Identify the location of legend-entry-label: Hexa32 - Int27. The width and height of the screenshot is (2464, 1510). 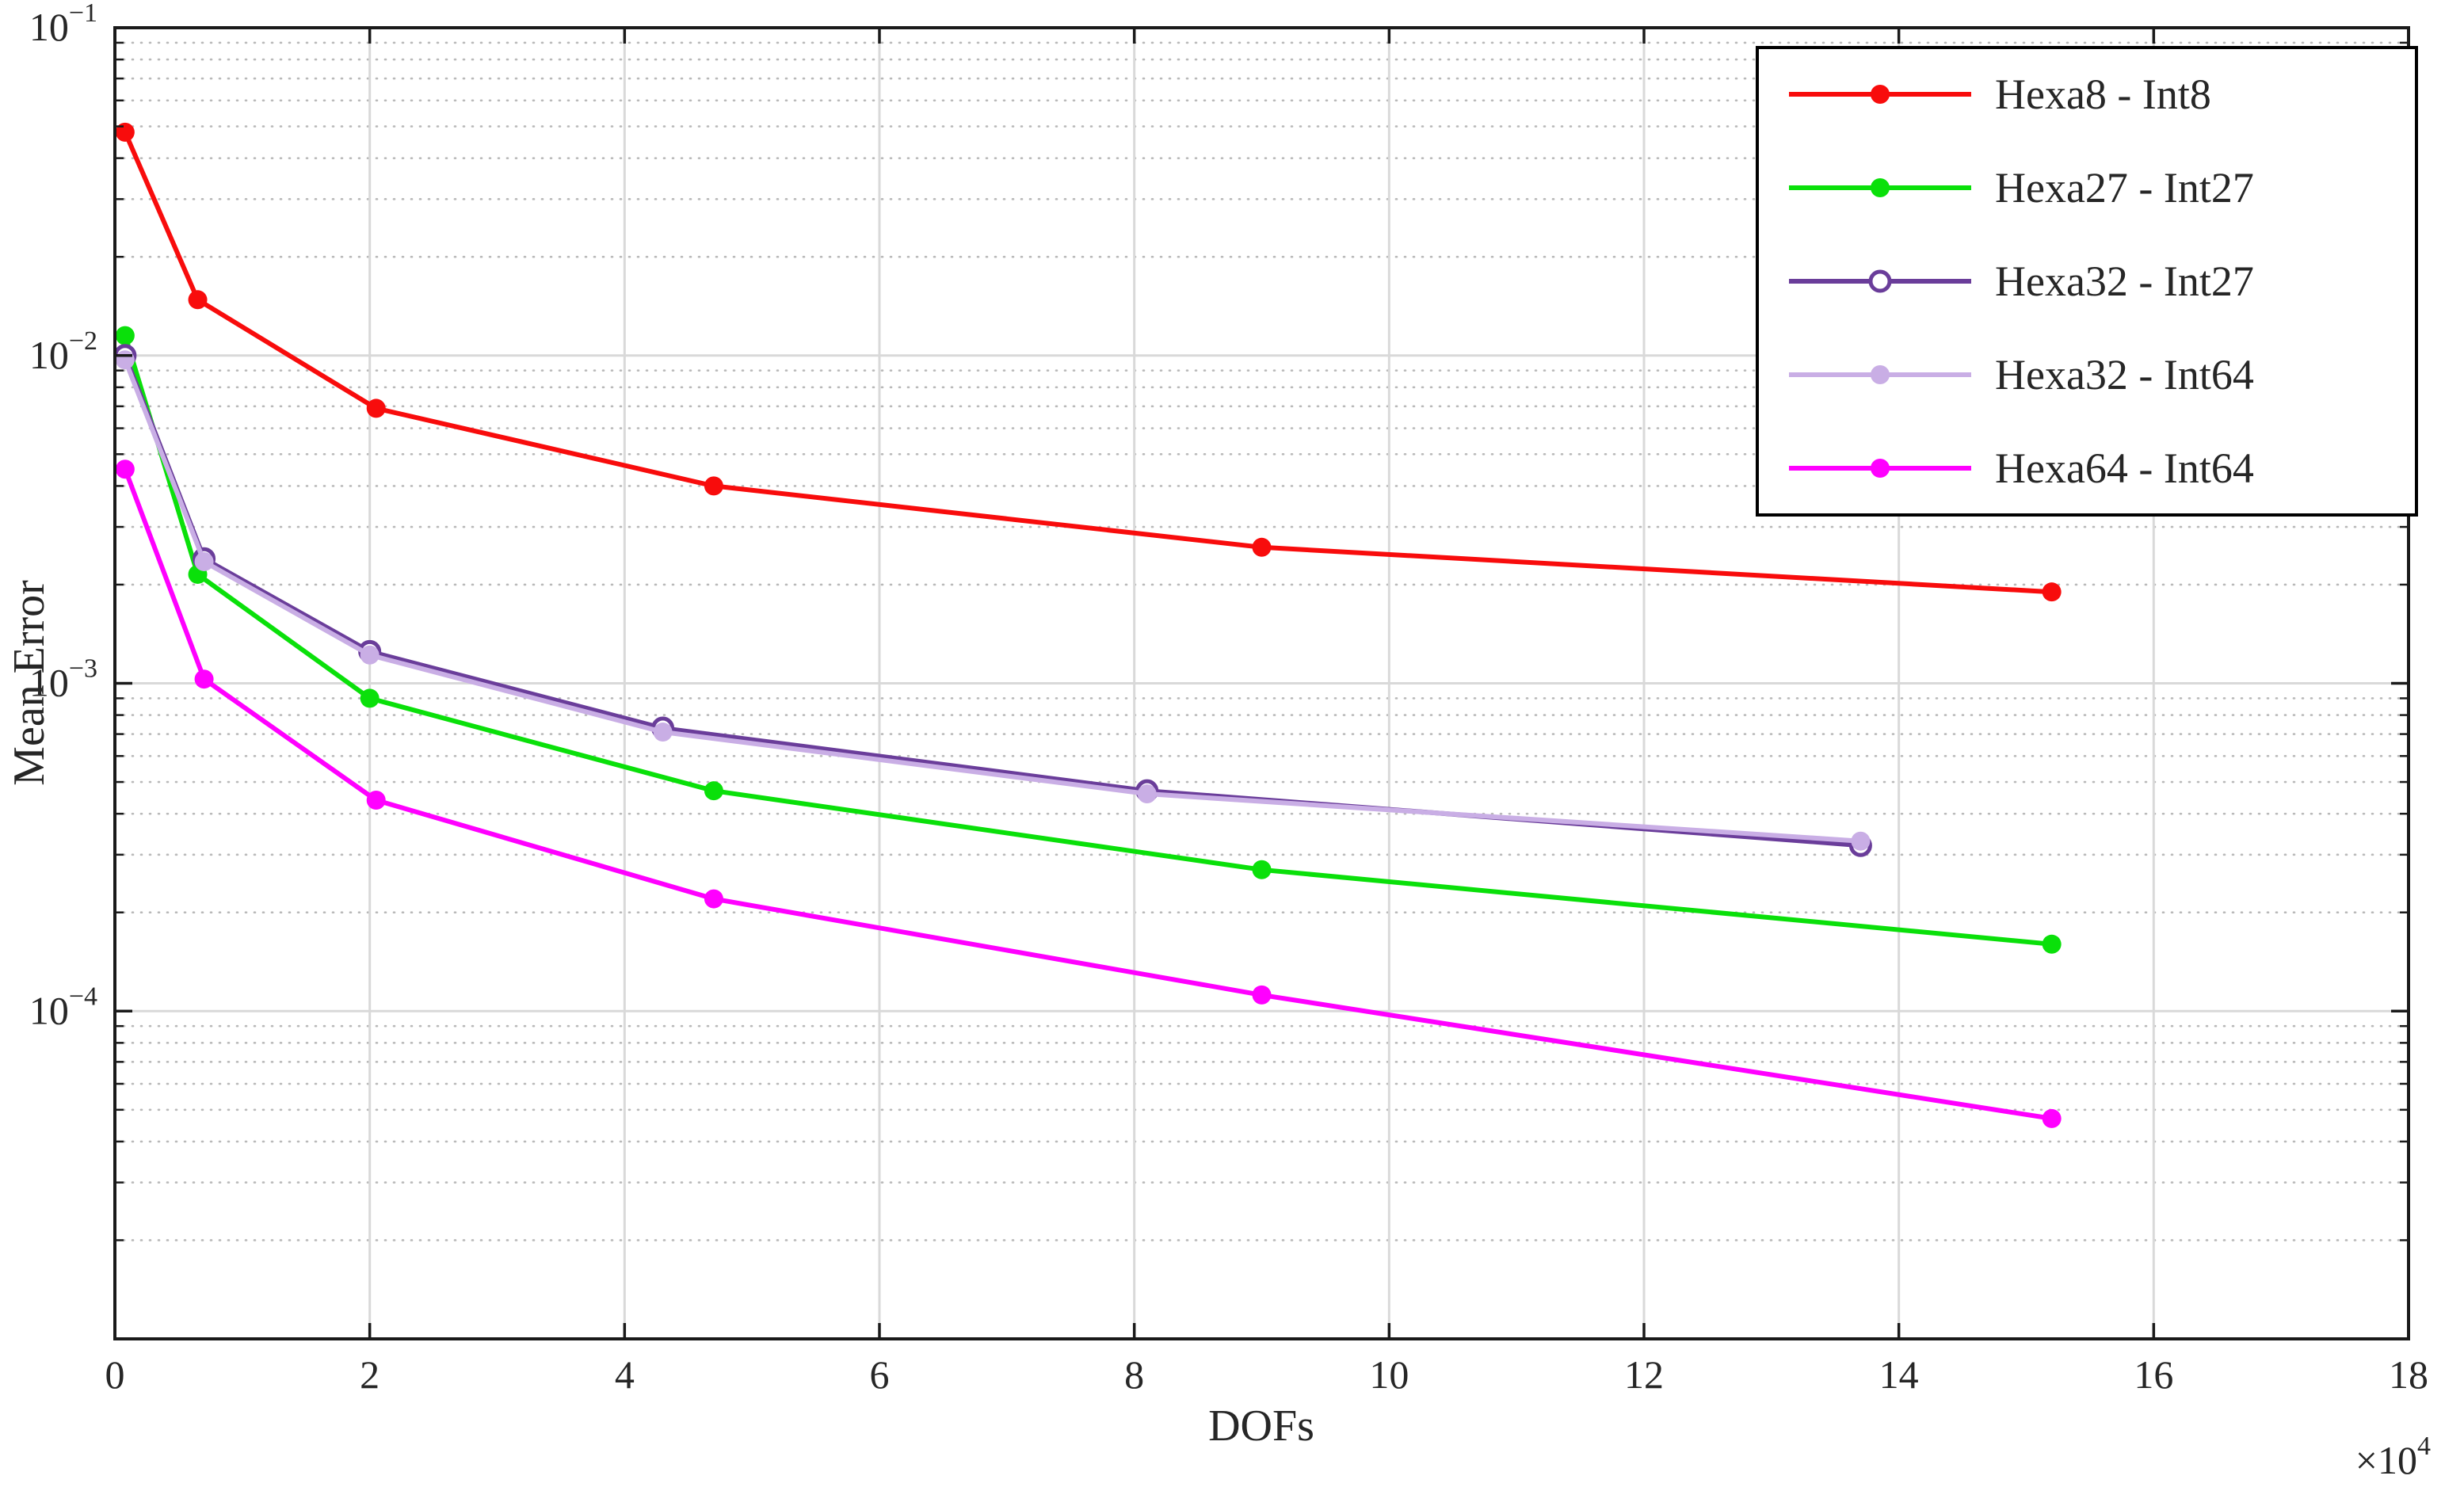
(2124, 281).